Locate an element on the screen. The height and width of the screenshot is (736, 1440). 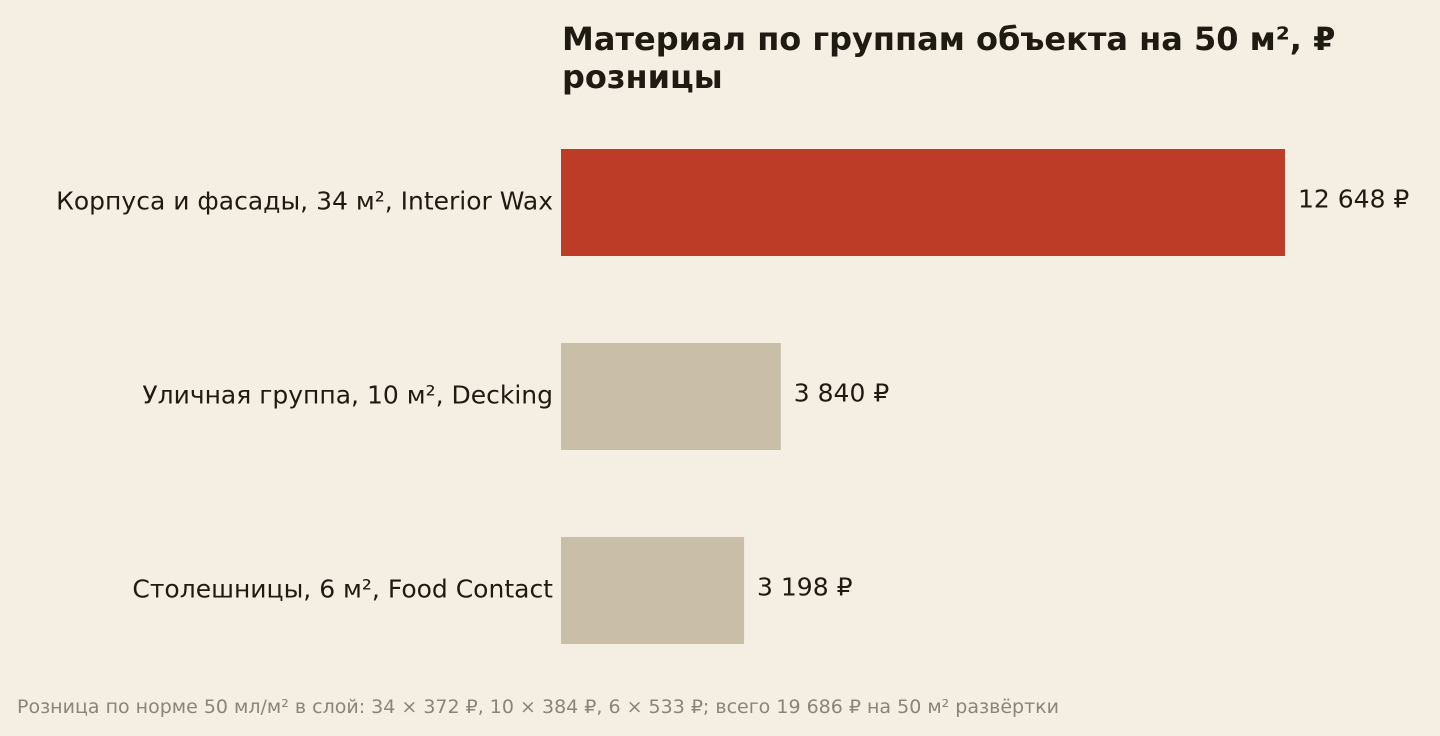
category-label: Столешницы, 6 м², Food Contact is located at coordinates (342, 589).